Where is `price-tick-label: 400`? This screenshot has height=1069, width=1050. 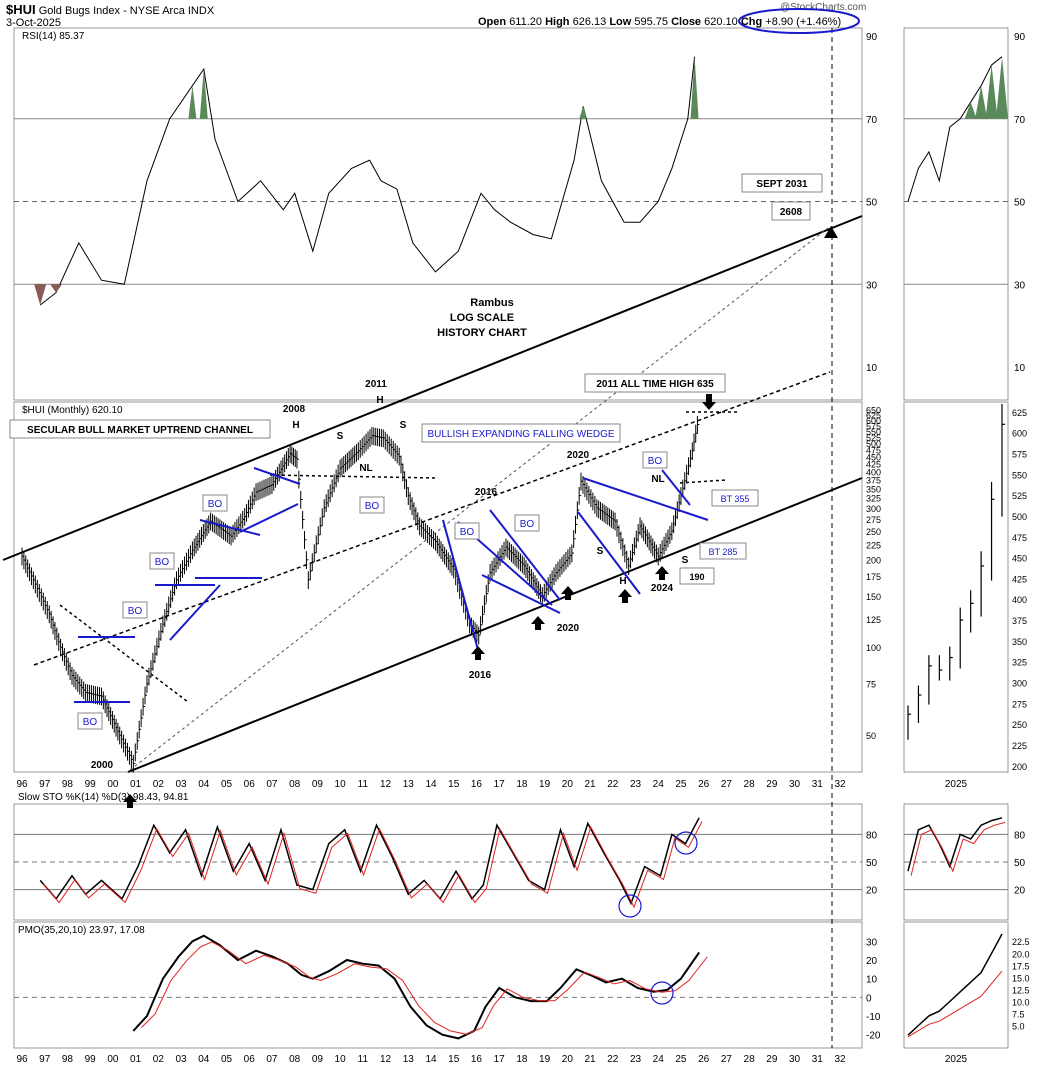 price-tick-label: 400 is located at coordinates (873, 472).